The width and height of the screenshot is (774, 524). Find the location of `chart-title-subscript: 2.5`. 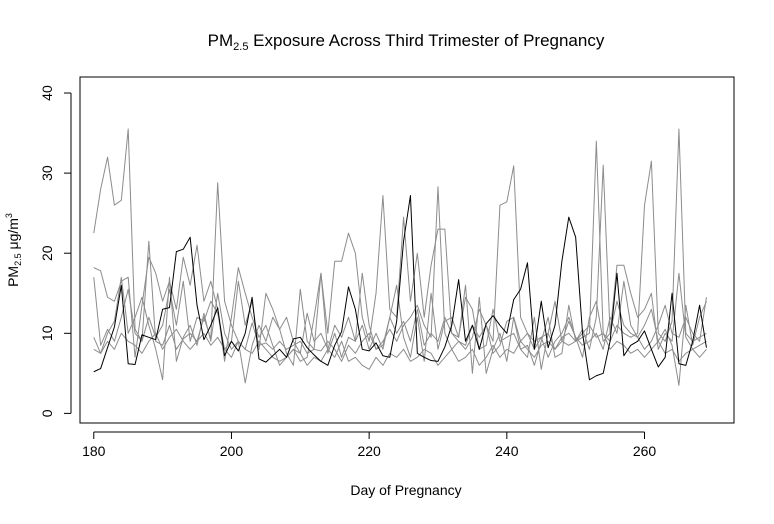

chart-title-subscript: 2.5 is located at coordinates (240, 47).